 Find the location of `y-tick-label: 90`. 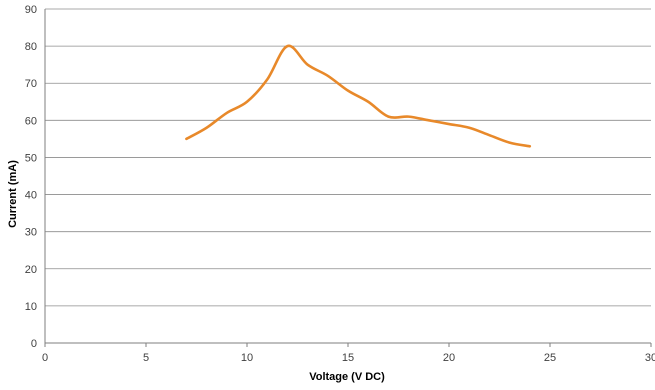

y-tick-label: 90 is located at coordinates (31, 10).